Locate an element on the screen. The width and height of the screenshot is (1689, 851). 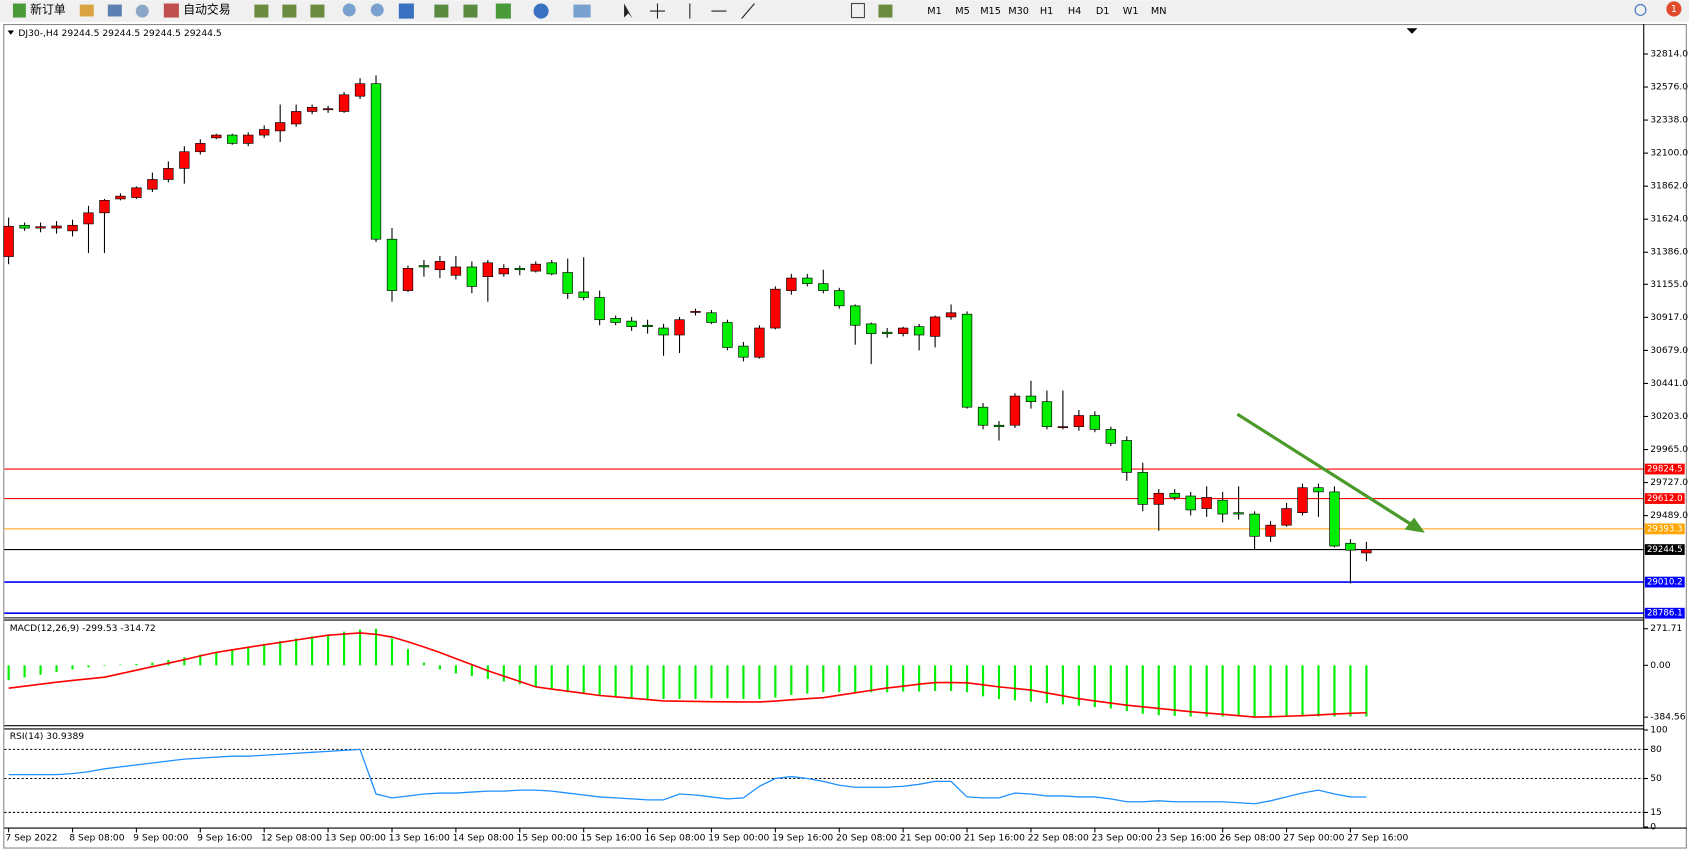
search is located at coordinates (1640, 10).